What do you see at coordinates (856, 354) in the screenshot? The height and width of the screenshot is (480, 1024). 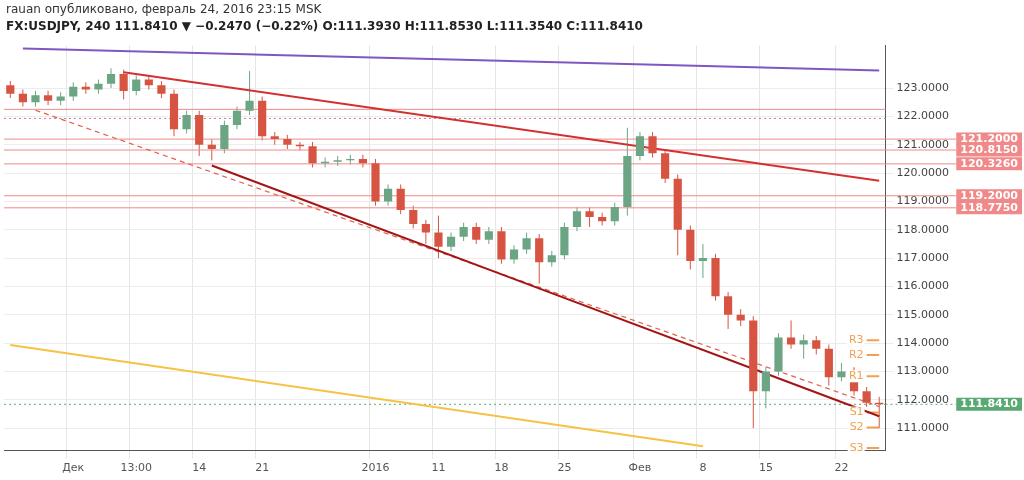 I see `series-label: R2` at bounding box center [856, 354].